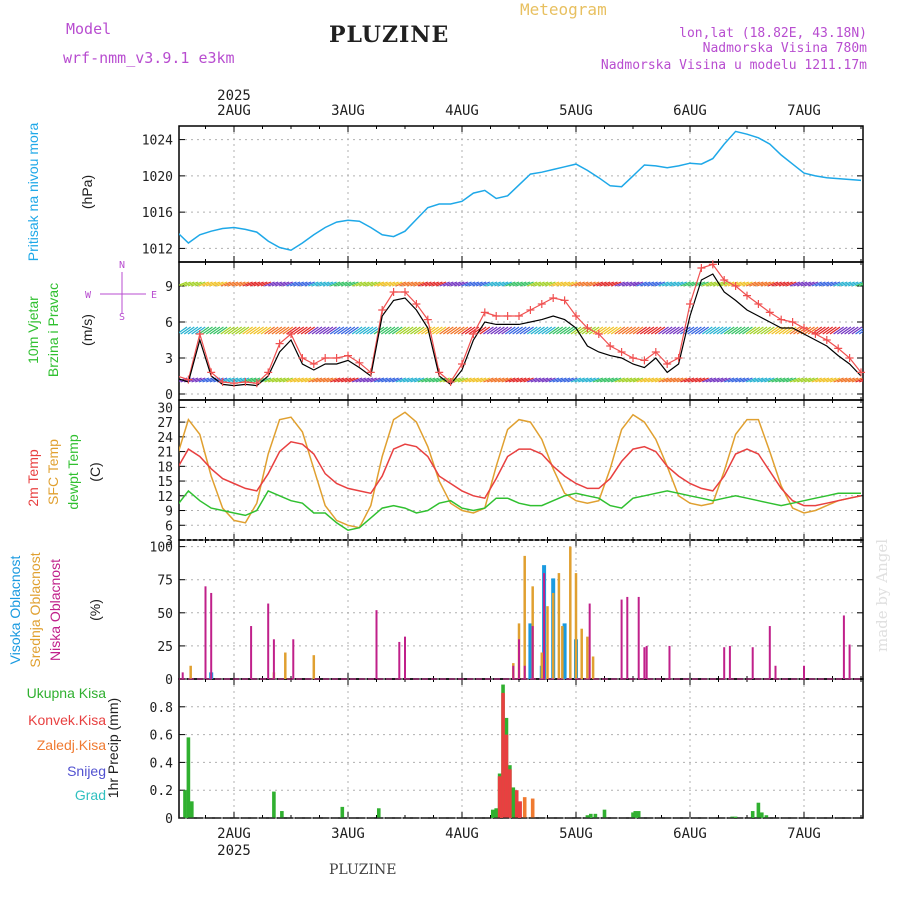  Describe the element at coordinates (165, 453) in the screenshot. I see `temperature-ytick-label: 21` at that location.